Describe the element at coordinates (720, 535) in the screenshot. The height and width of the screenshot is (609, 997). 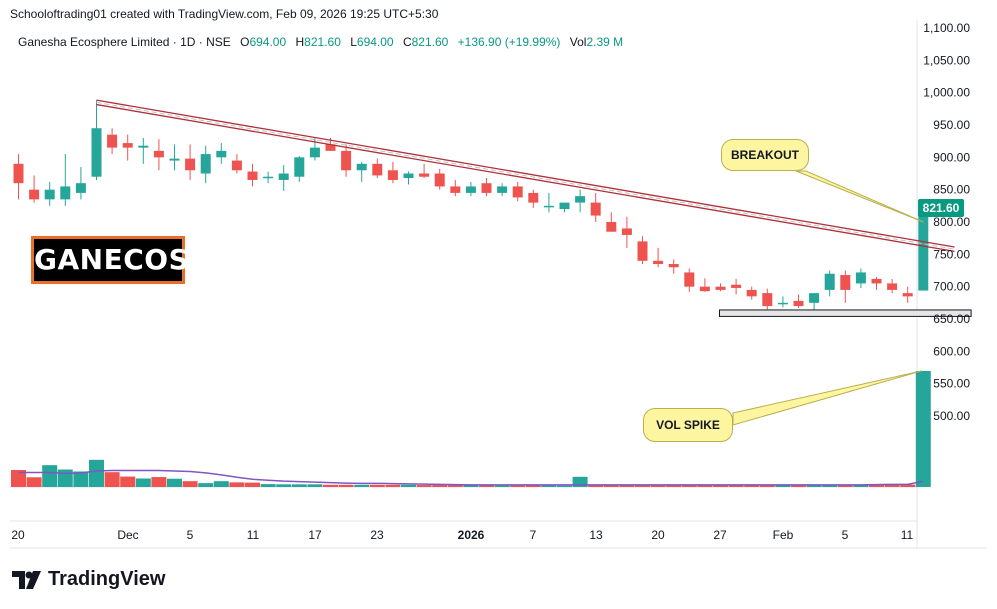
I see `time-tick-label: 27` at that location.